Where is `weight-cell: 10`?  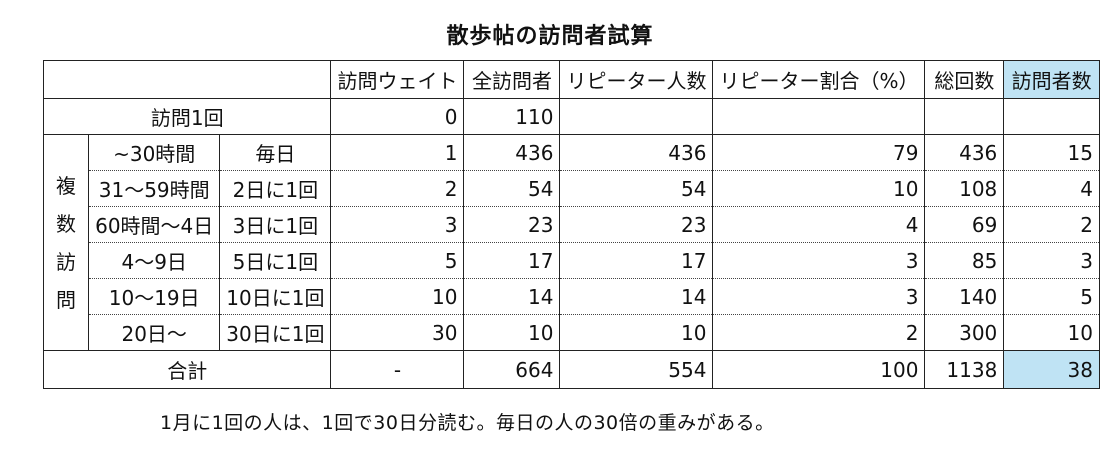
weight-cell: 10 is located at coordinates (397, 296).